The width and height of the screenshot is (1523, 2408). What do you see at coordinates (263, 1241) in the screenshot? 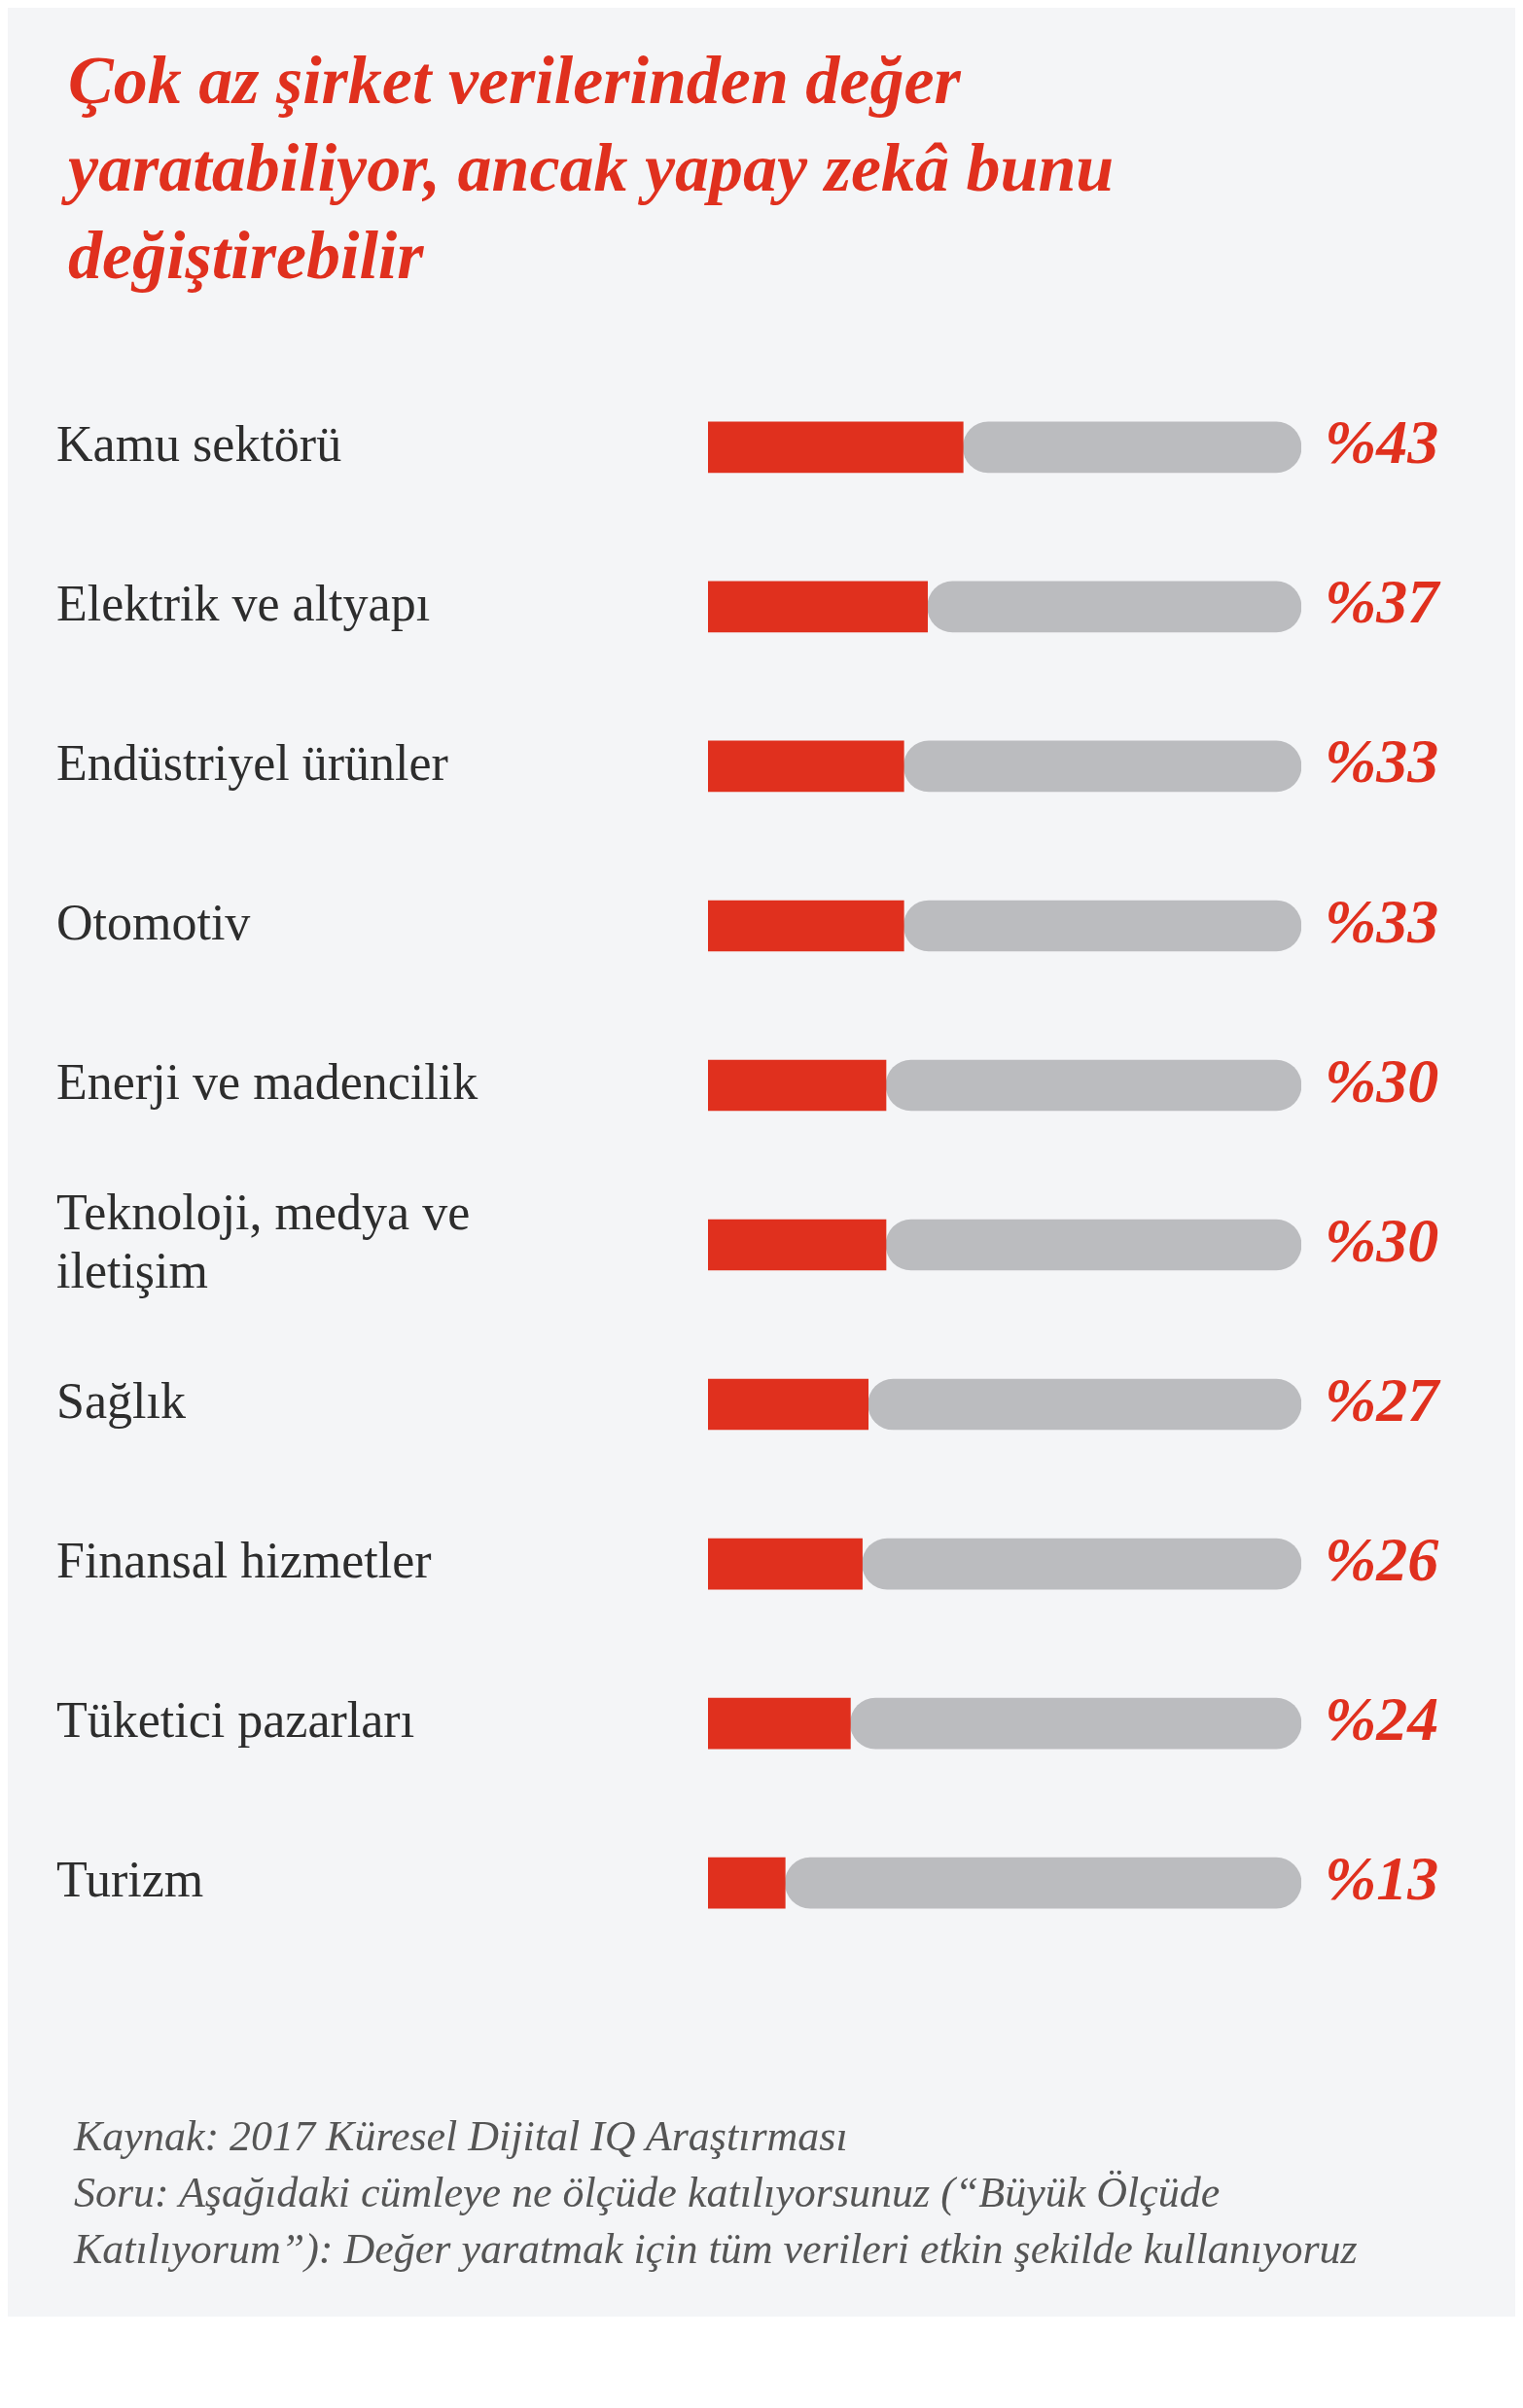
I see `y-tick-label: Teknoloji, medya ve iletişim` at bounding box center [263, 1241].